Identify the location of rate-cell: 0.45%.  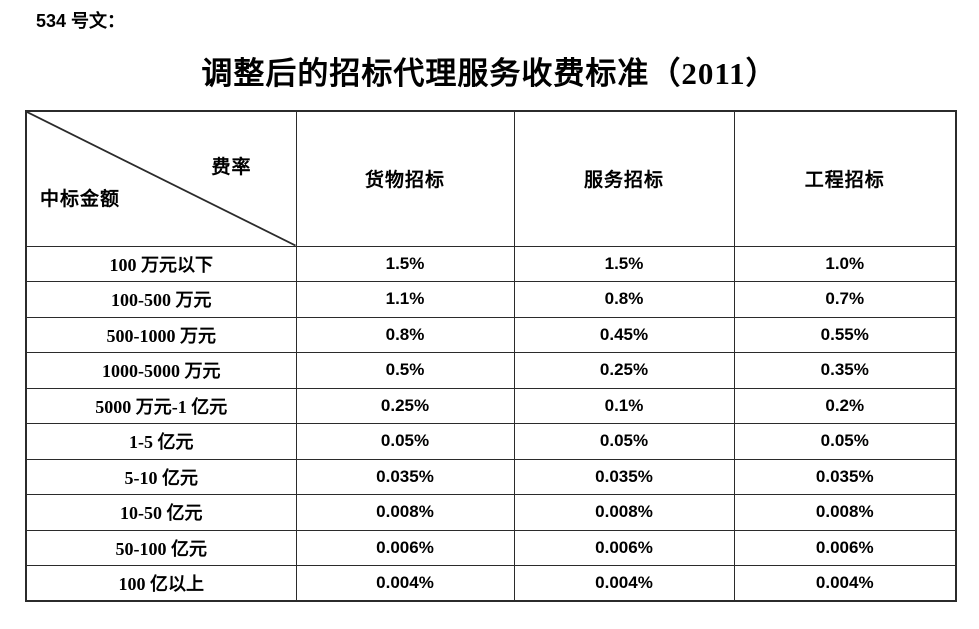
(624, 334).